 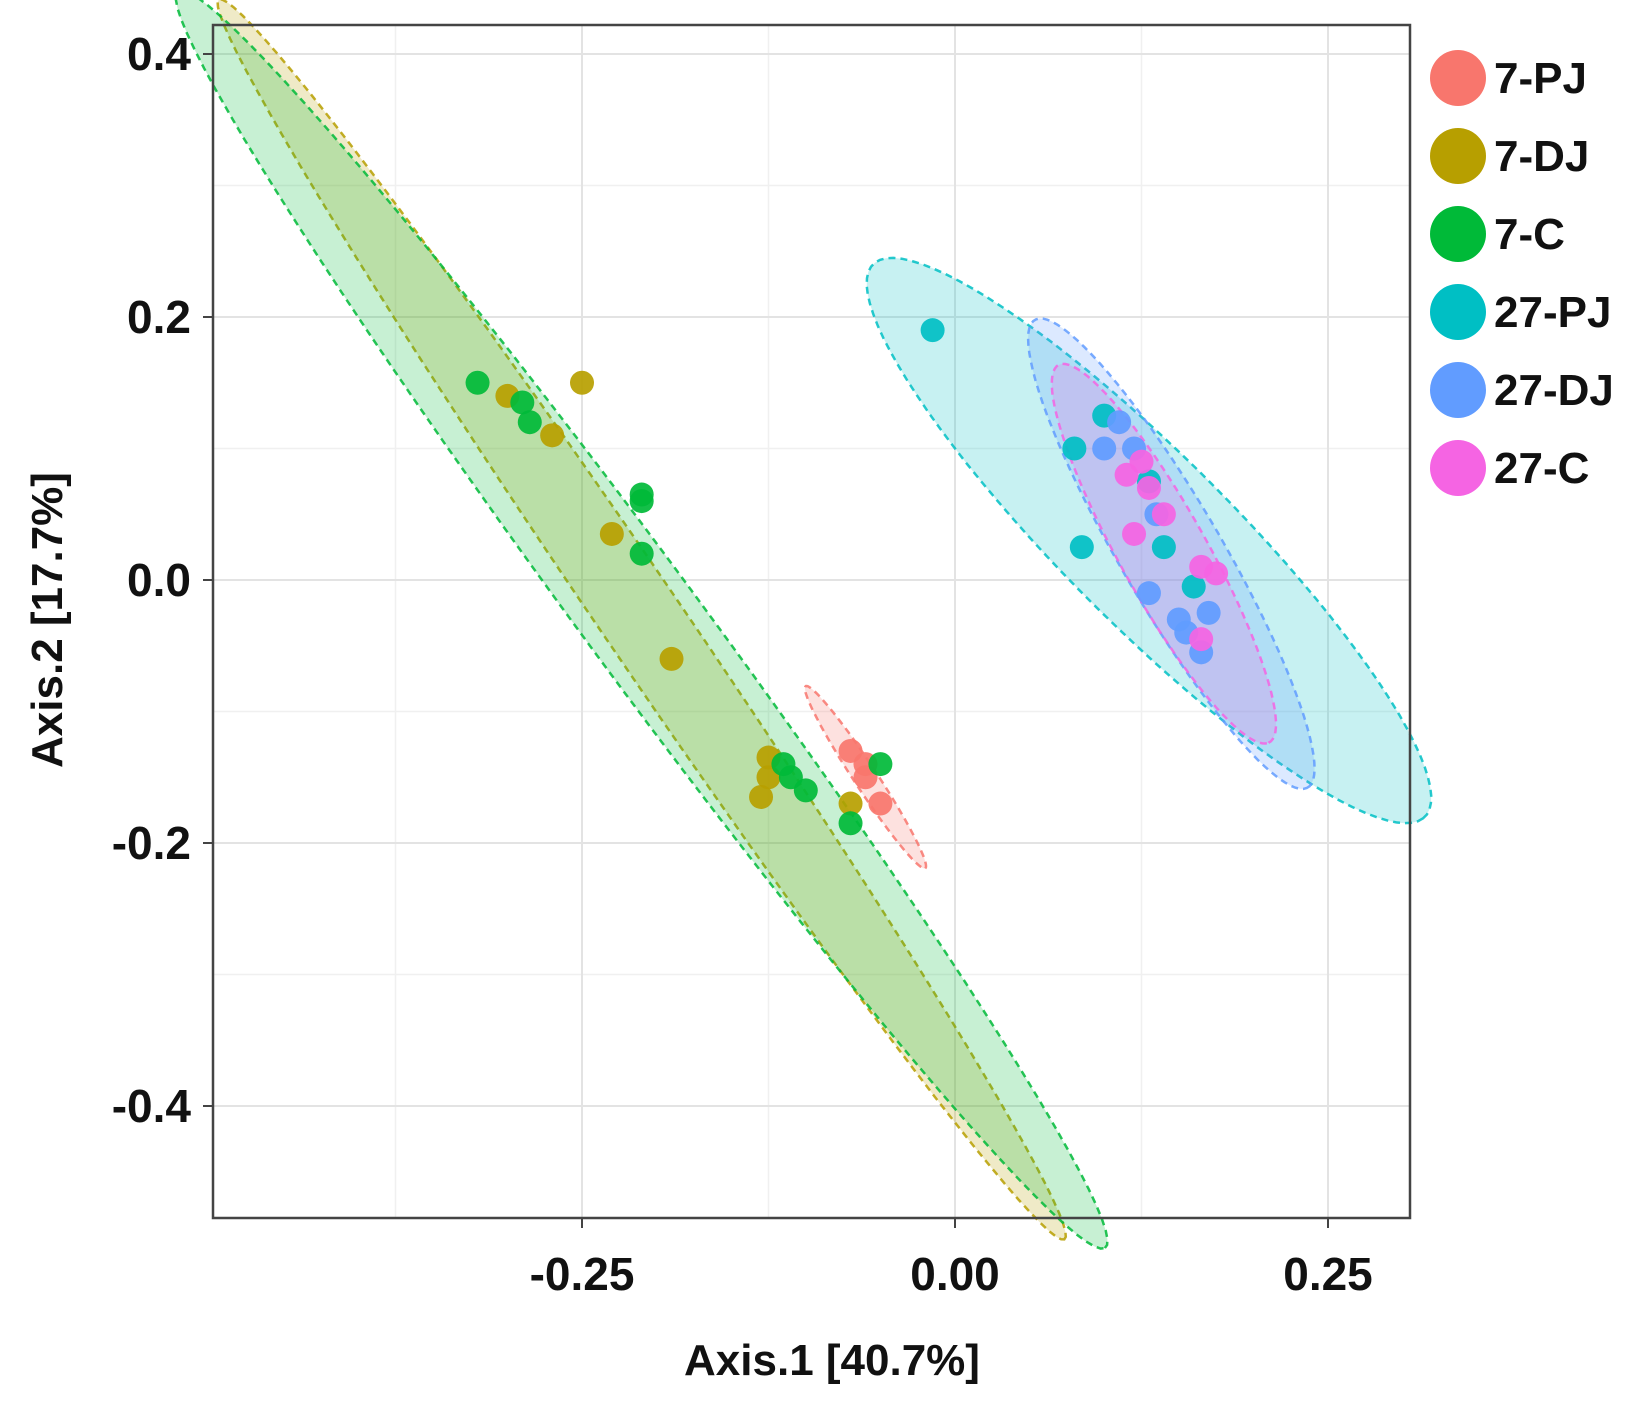 What do you see at coordinates (1458, 78) in the screenshot?
I see `legend-key-7-pj` at bounding box center [1458, 78].